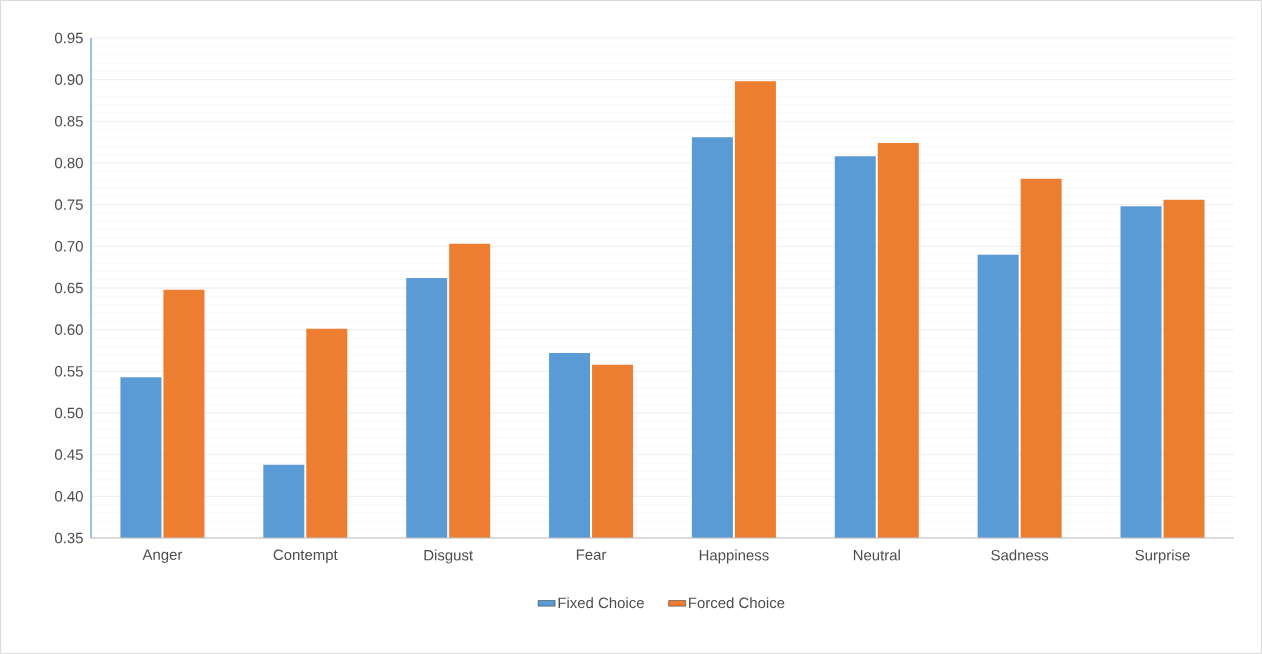 The height and width of the screenshot is (654, 1262). I want to click on y-tick-label: 0.80, so click(68, 163).